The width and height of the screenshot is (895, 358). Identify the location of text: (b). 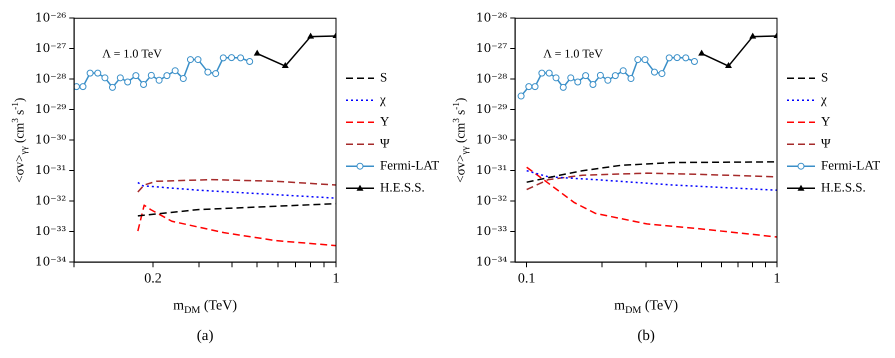
(646, 336).